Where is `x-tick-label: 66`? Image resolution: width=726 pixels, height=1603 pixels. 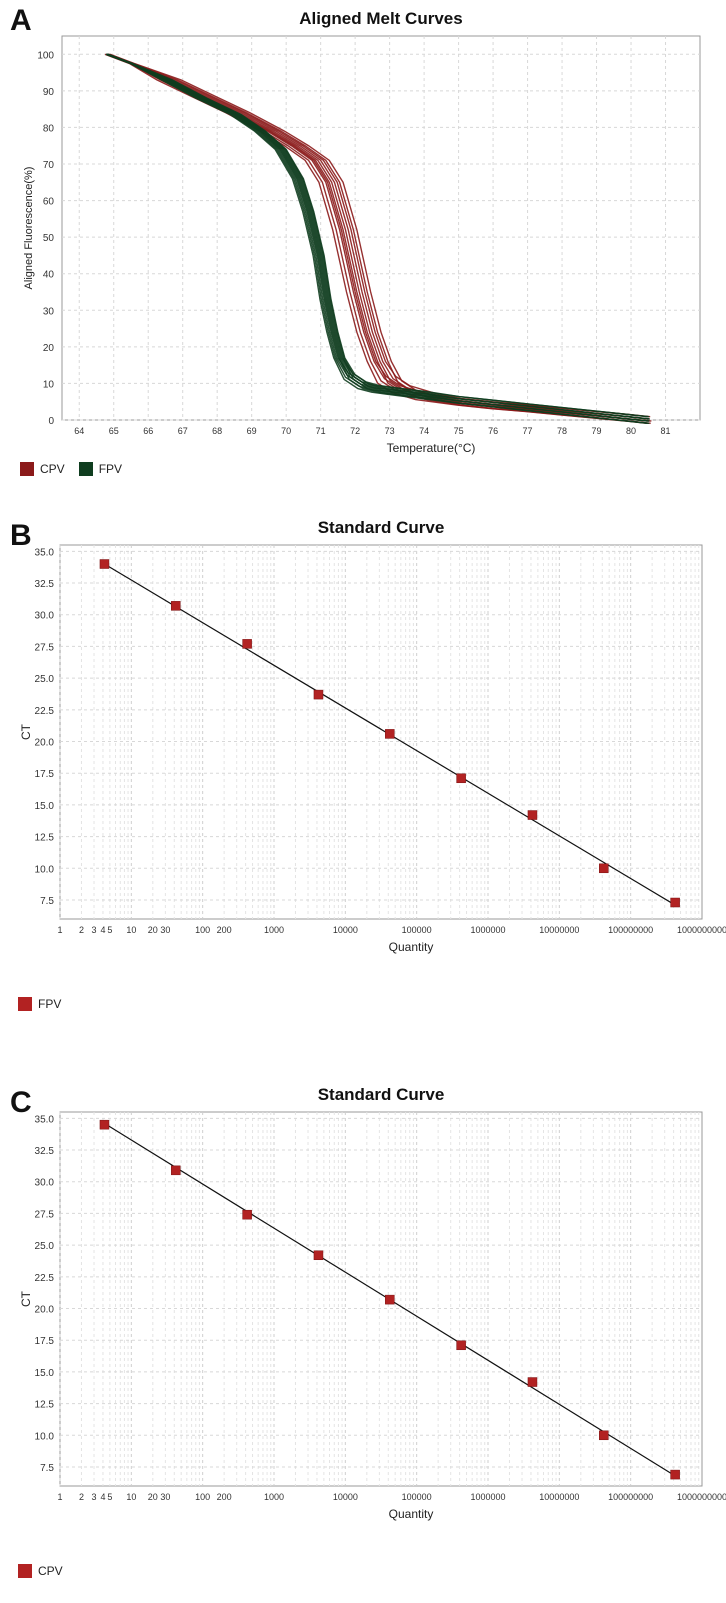
x-tick-label: 66 is located at coordinates (148, 431).